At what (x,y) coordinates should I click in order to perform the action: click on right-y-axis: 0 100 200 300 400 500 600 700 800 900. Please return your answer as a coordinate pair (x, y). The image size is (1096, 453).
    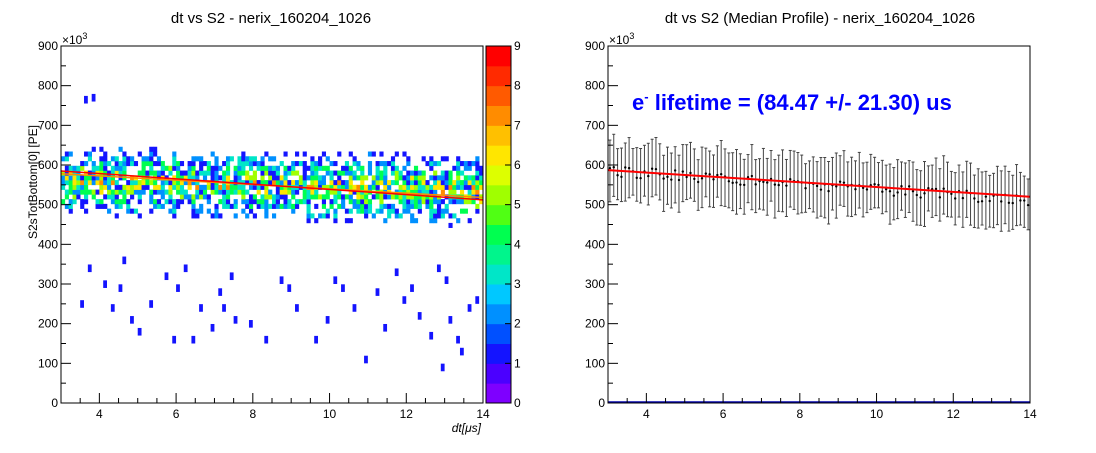
    Looking at the image, I should click on (601, 224).